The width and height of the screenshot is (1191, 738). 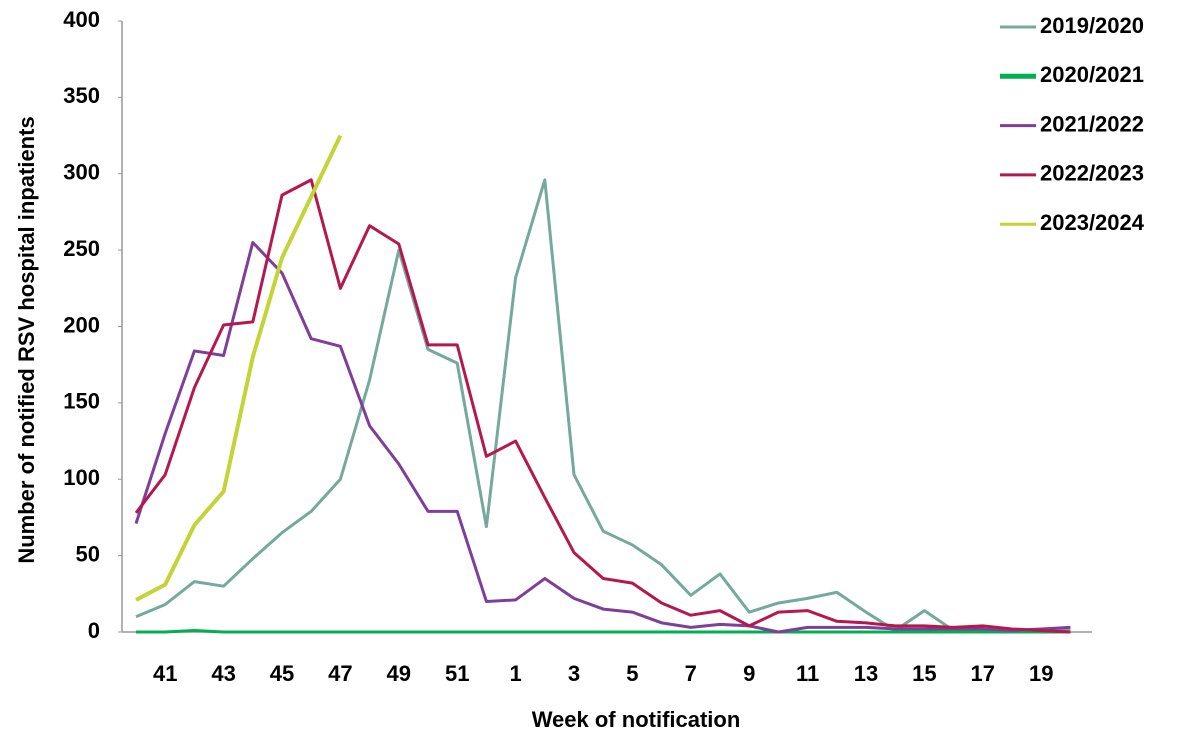 What do you see at coordinates (81, 172) in the screenshot?
I see `y-tick-label: 300` at bounding box center [81, 172].